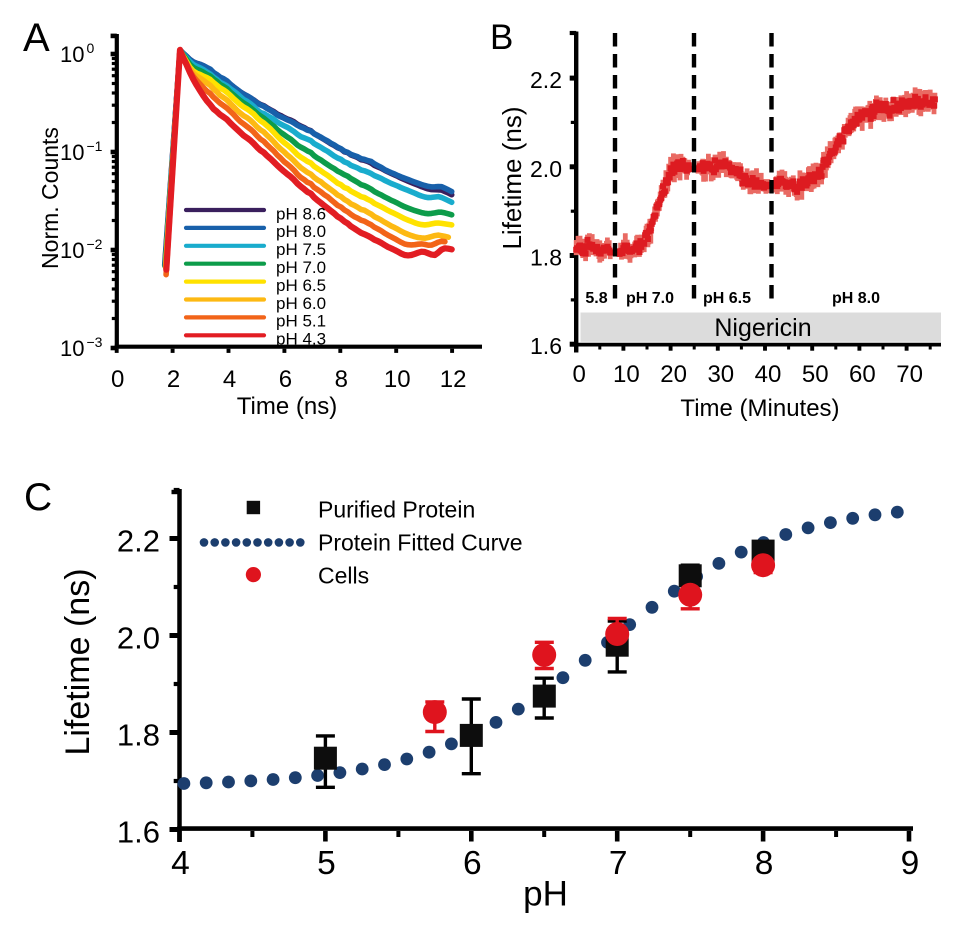  I want to click on svg-text: 2, so click(173, 379).